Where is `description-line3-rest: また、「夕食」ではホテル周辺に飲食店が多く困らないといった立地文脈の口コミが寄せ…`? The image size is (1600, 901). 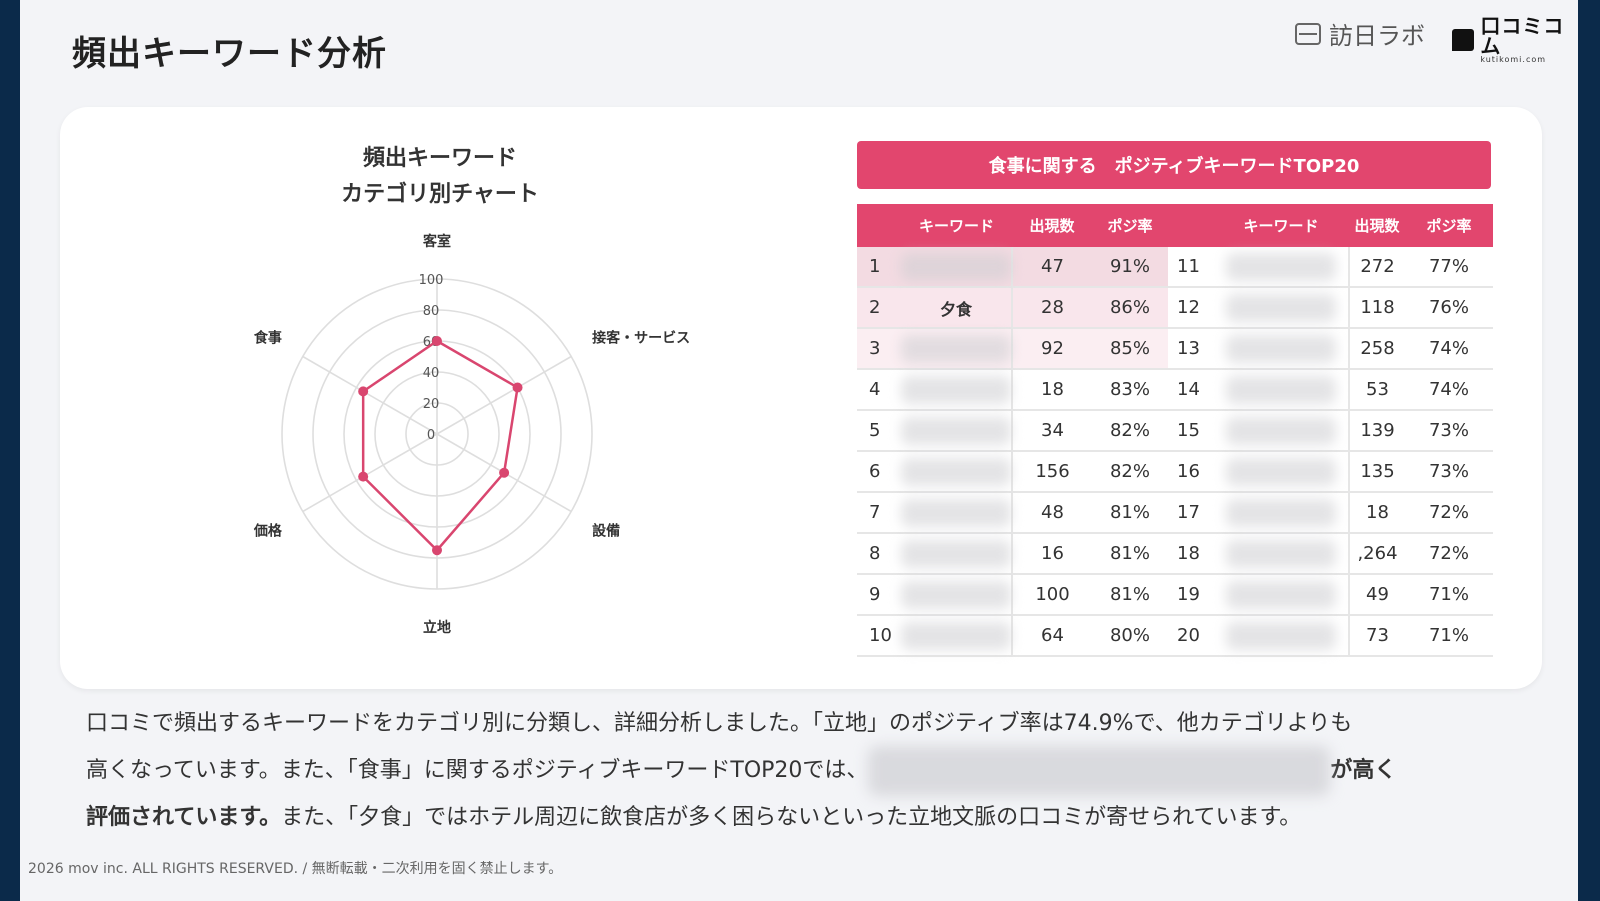
description-line3-rest: また、「夕食」ではホテル周辺に飲食店が多く困らないといった立地文脈の口コミが寄せ… is located at coordinates (791, 817).